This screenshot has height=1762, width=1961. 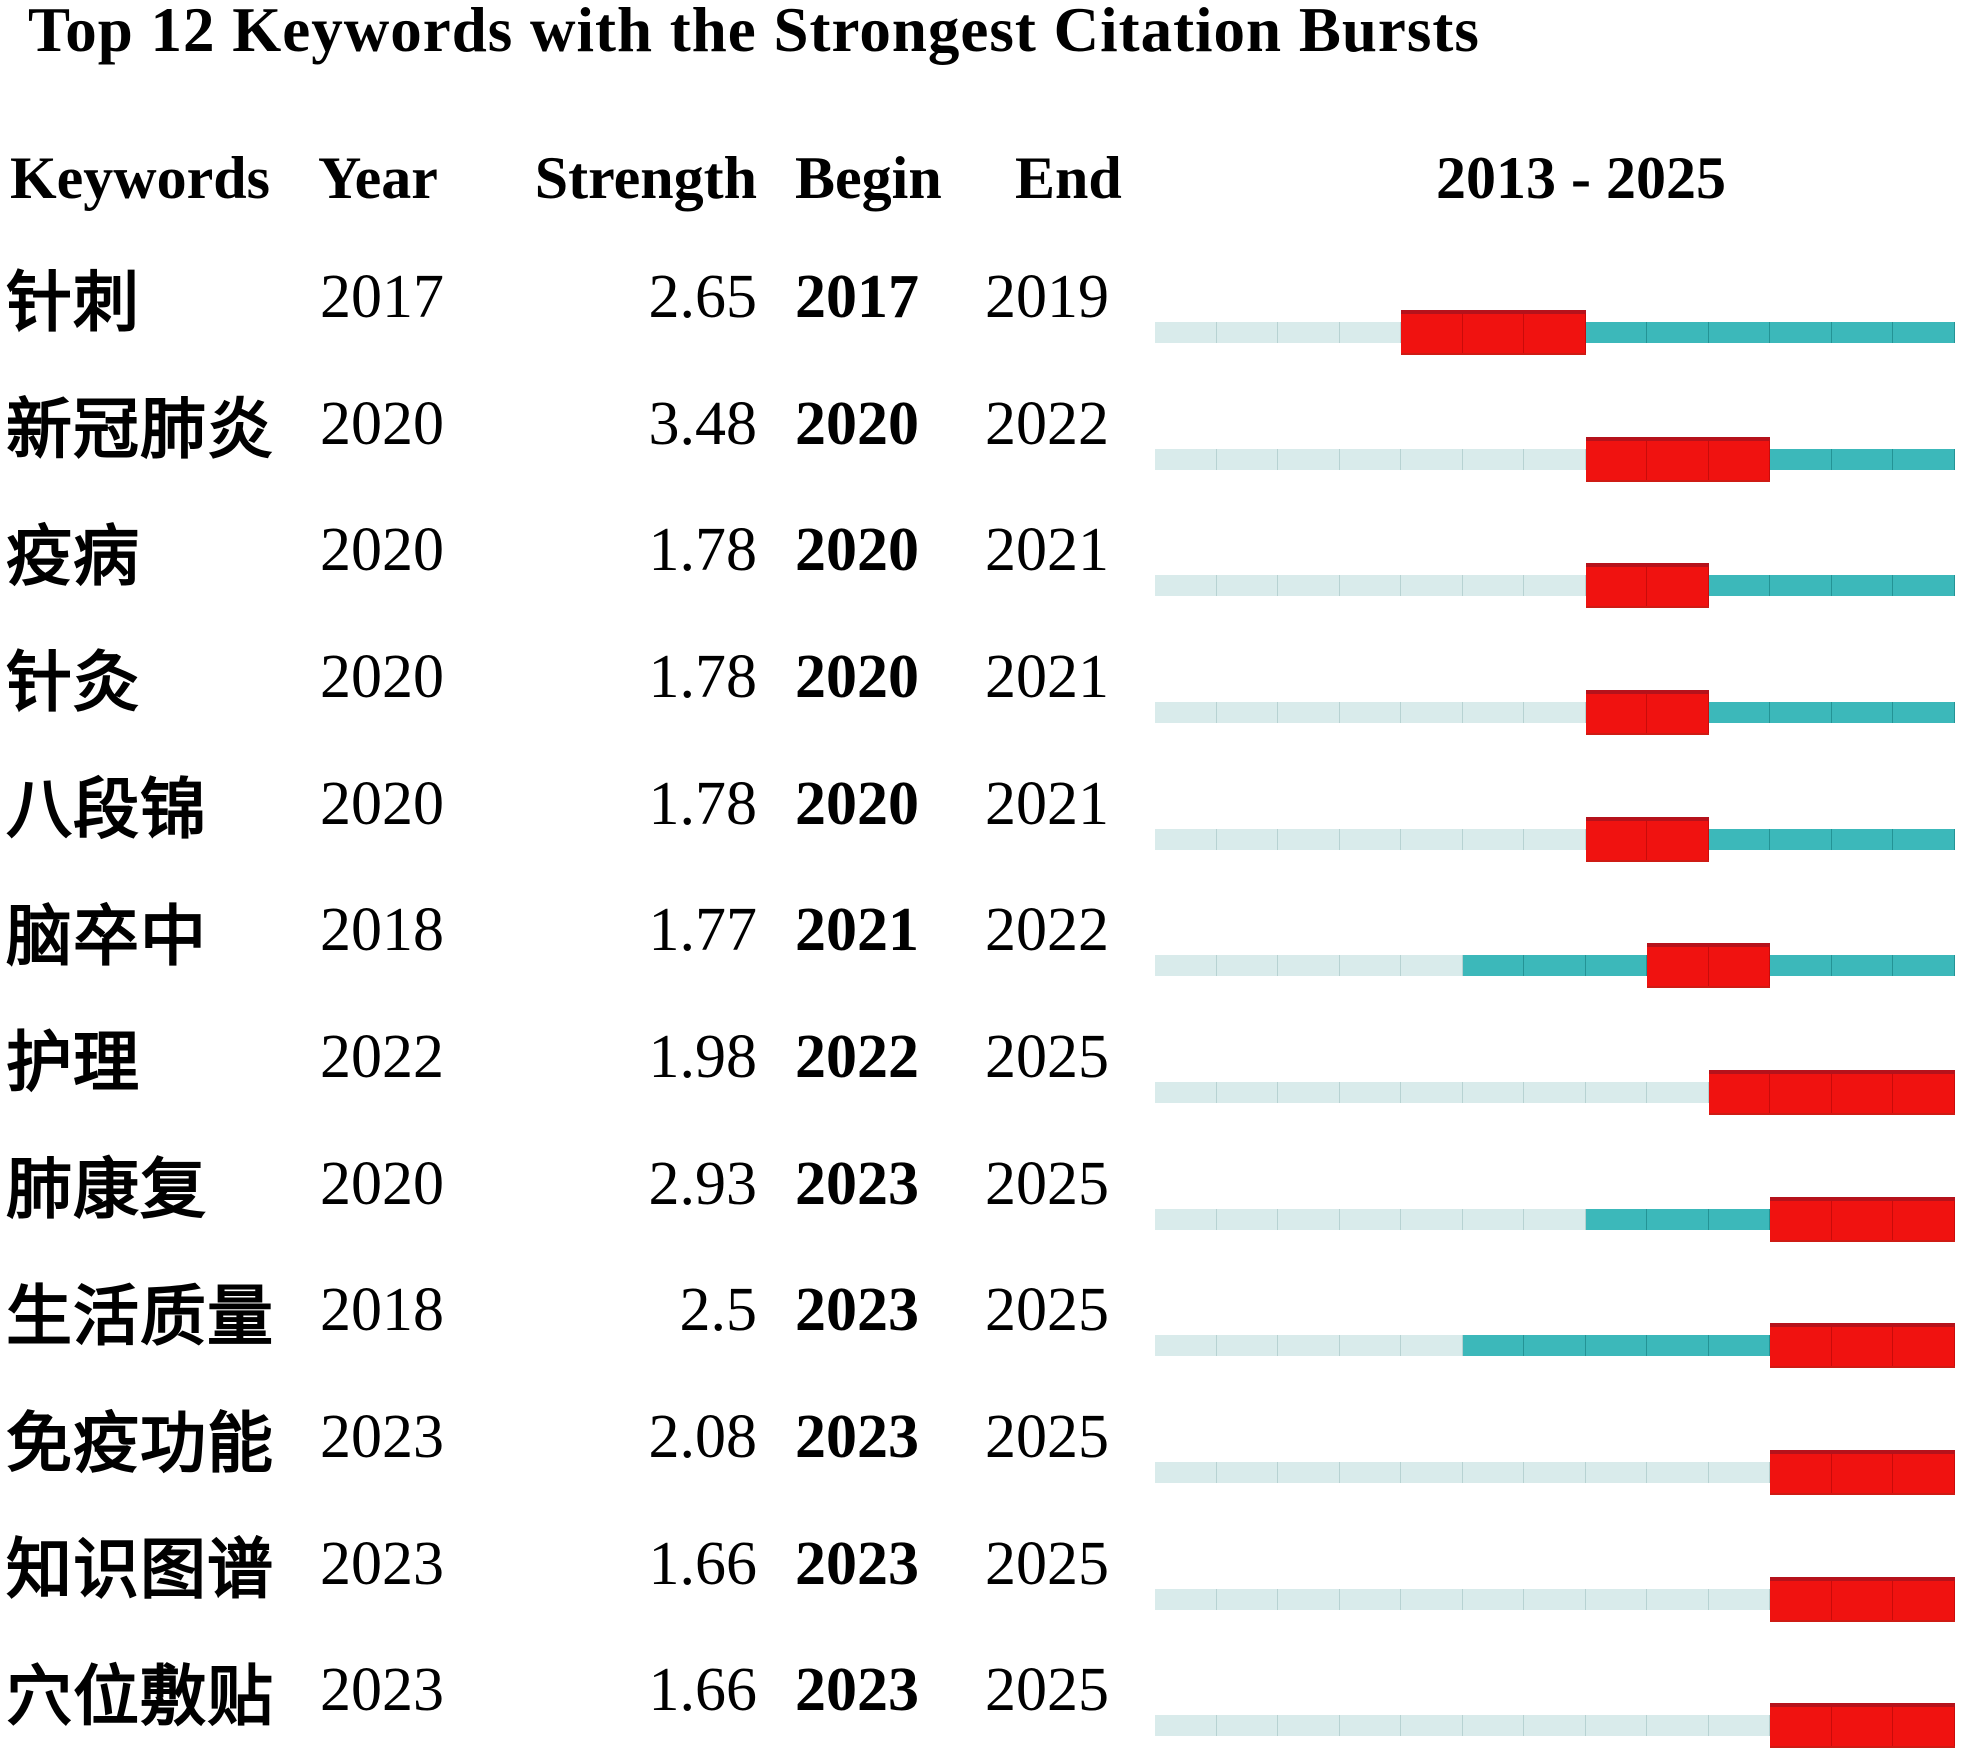 What do you see at coordinates (140, 1317) in the screenshot?
I see `keyword-cell: 生活质量` at bounding box center [140, 1317].